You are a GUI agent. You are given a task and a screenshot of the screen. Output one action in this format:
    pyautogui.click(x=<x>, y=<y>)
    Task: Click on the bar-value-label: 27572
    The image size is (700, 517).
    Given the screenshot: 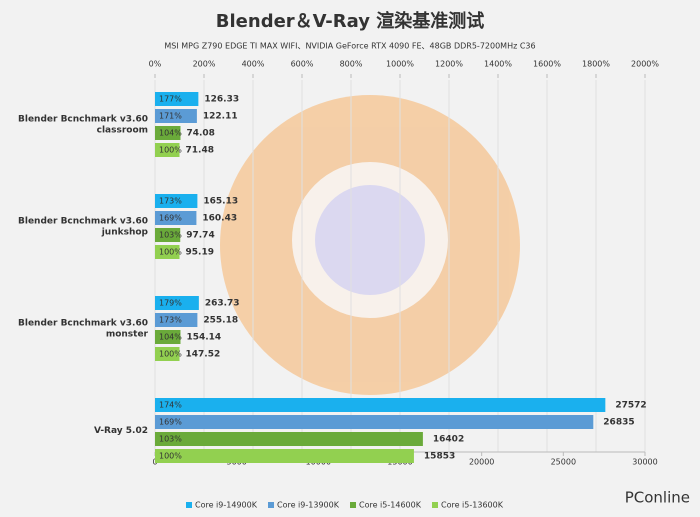 What is the action you would take?
    pyautogui.click(x=630, y=406)
    